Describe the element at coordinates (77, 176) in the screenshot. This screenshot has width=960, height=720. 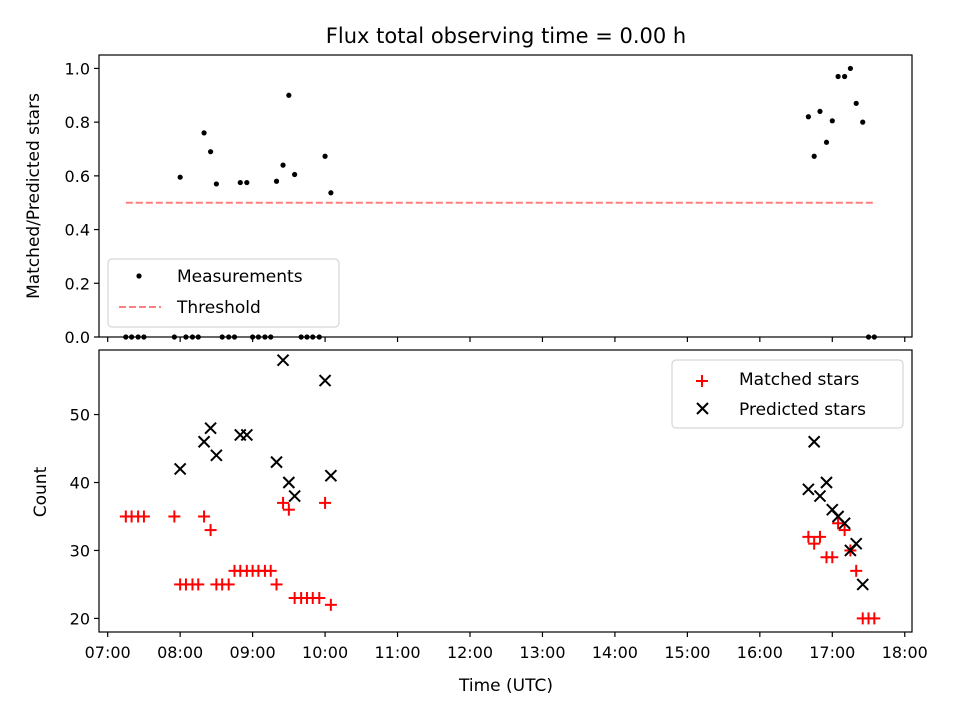
I see `ratio-y-tick-label: 0.6` at that location.